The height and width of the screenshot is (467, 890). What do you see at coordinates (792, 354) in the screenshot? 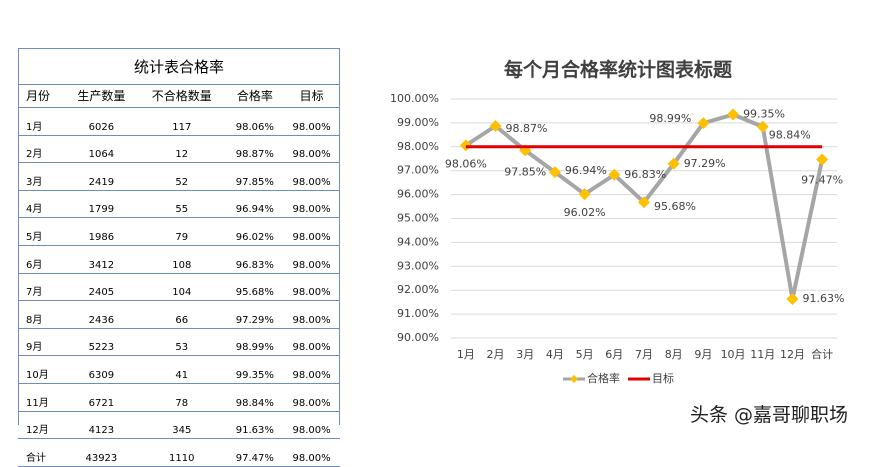
I see `x-tick-label: 12月` at bounding box center [792, 354].